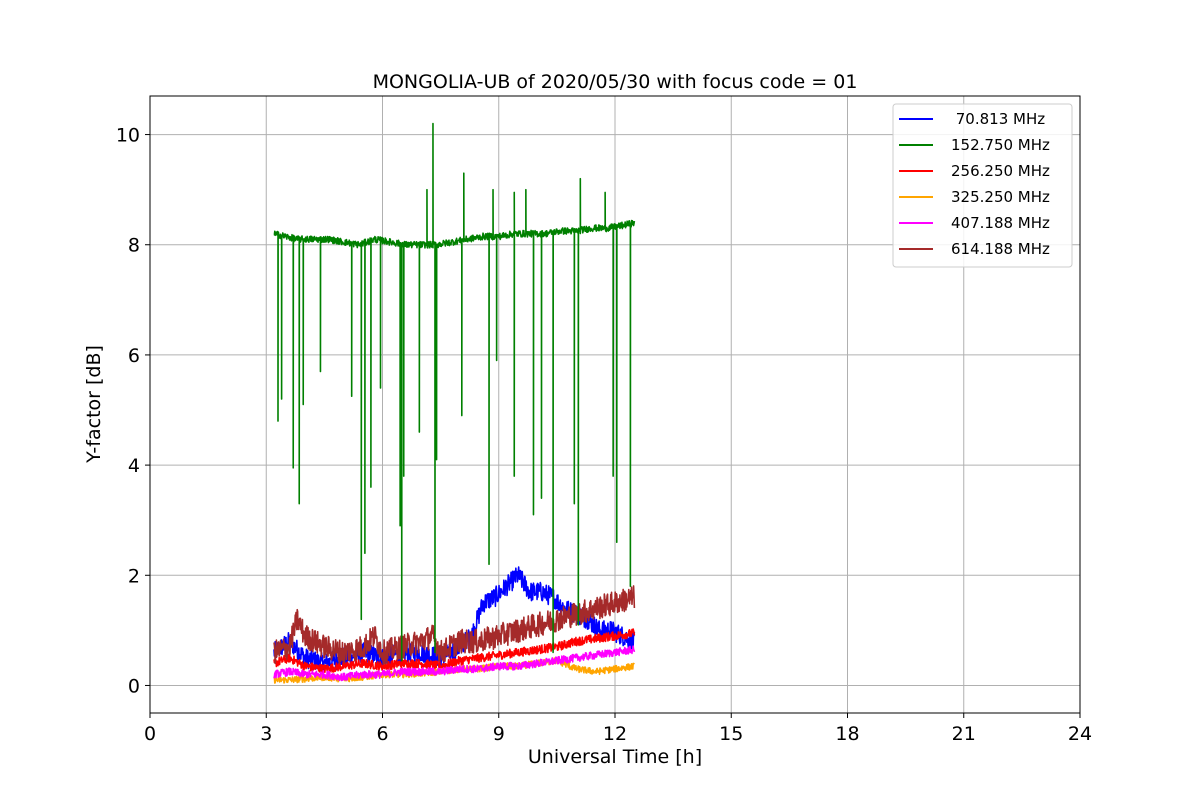 This screenshot has width=1200, height=800. What do you see at coordinates (382, 734) in the screenshot?
I see `x-tick-label: 6` at bounding box center [382, 734].